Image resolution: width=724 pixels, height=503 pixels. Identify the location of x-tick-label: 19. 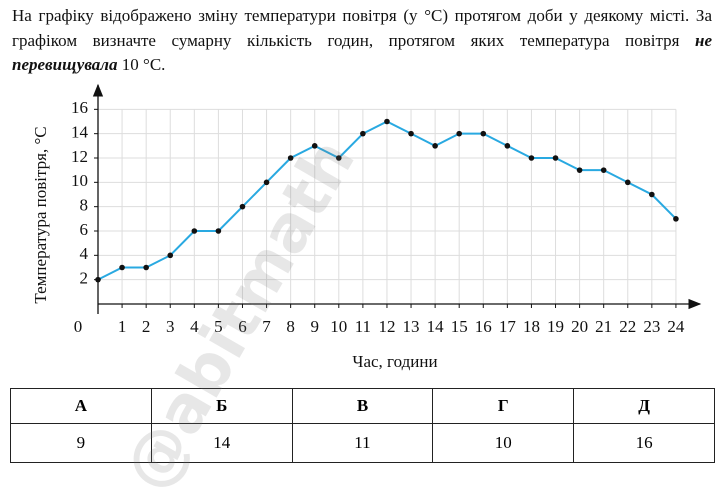
(555, 326).